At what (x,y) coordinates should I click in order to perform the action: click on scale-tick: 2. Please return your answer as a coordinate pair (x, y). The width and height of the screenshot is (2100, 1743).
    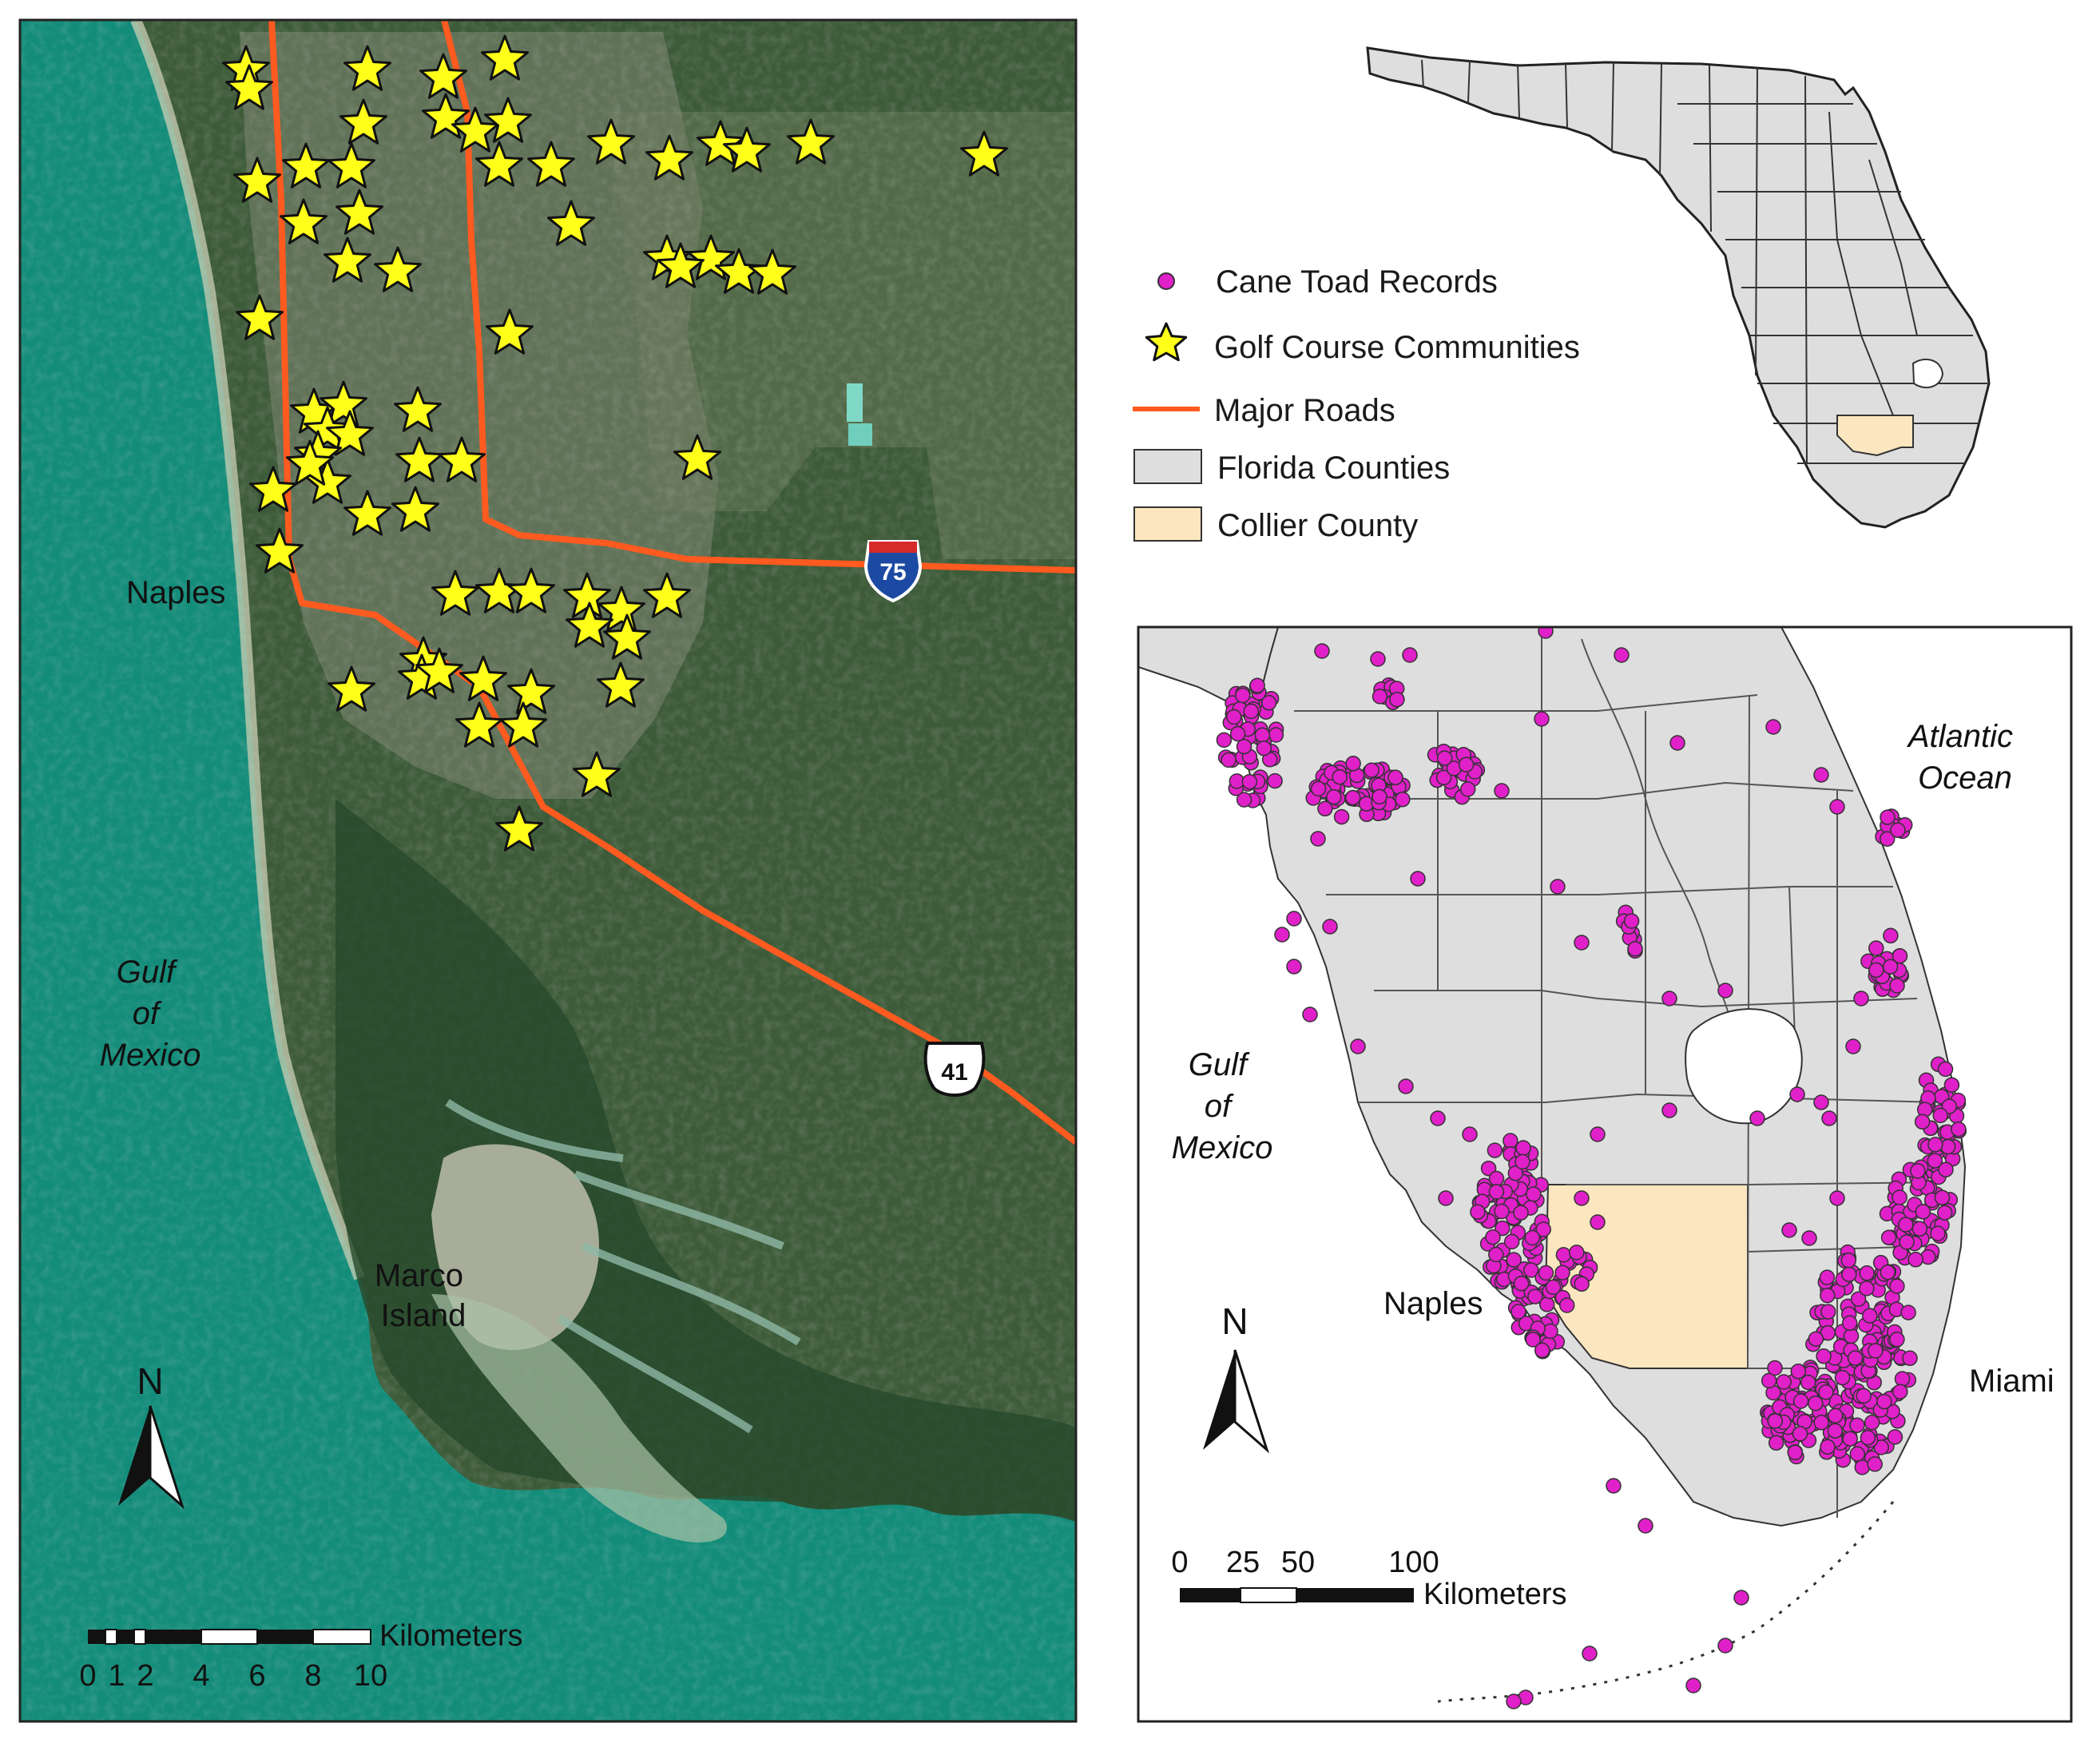
    Looking at the image, I should click on (145, 1676).